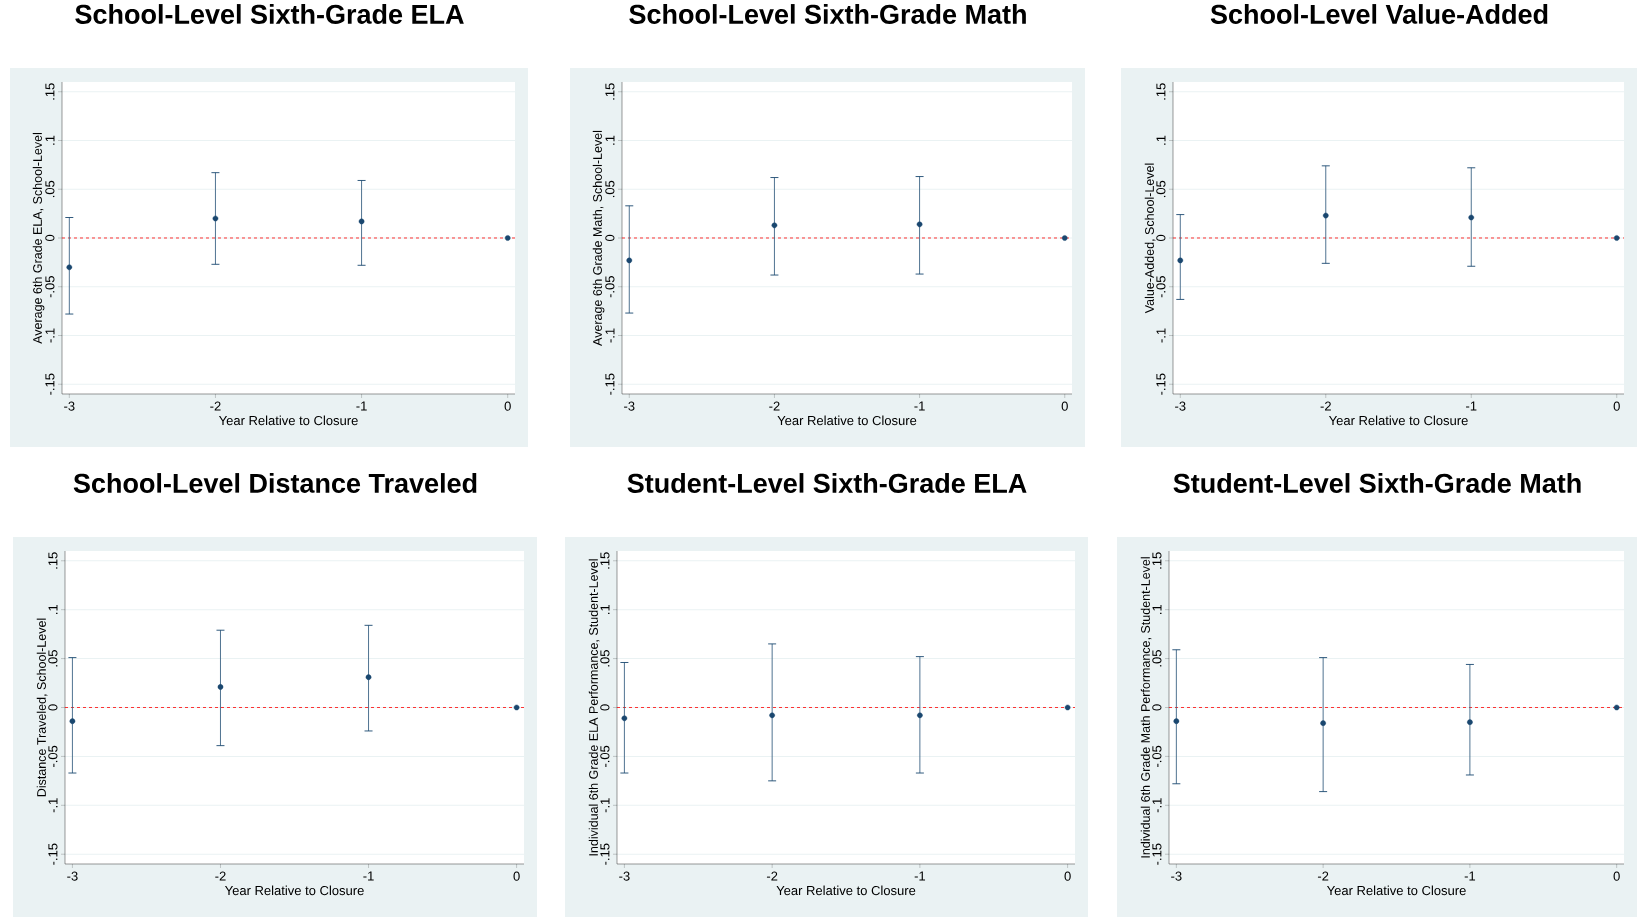 The height and width of the screenshot is (917, 1637). I want to click on chart-title: School-Level Value-Added, so click(1379, 14).